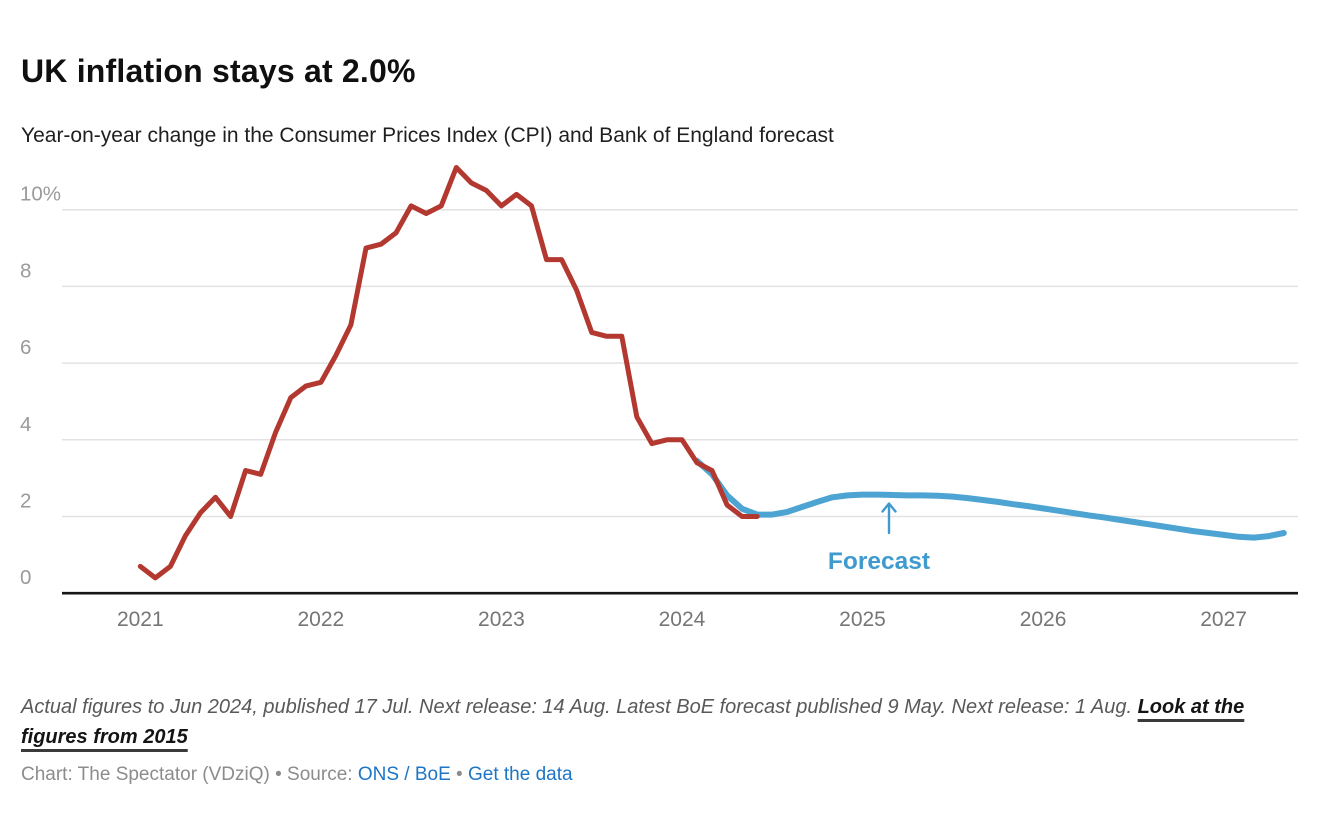 Image resolution: width=1336 pixels, height=814 pixels. I want to click on y-tick-label: 8, so click(25, 270).